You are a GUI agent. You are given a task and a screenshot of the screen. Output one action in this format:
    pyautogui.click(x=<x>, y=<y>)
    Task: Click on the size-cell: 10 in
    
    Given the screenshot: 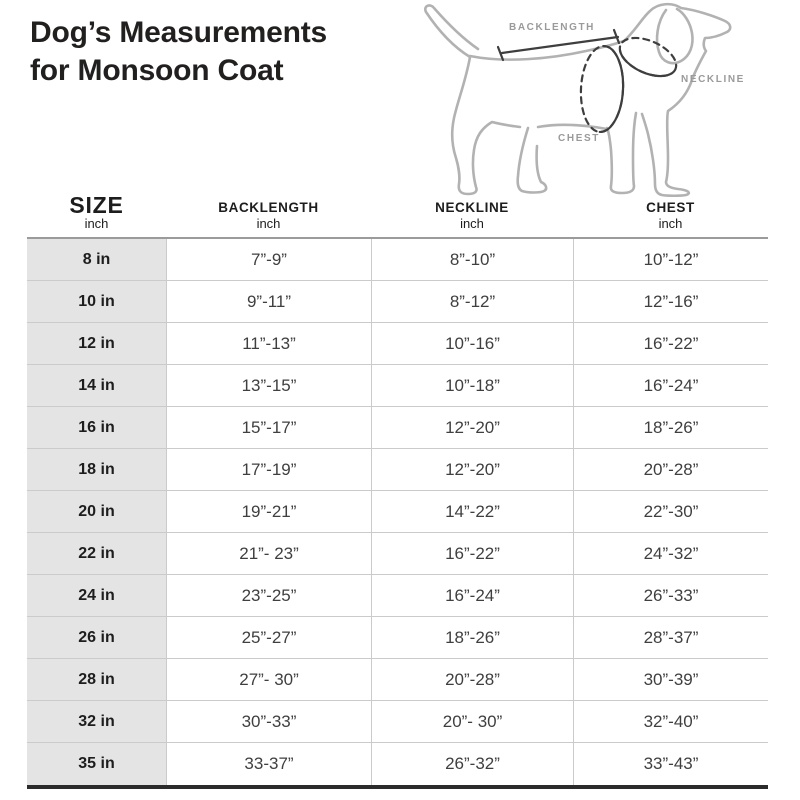 What is the action you would take?
    pyautogui.click(x=96, y=301)
    